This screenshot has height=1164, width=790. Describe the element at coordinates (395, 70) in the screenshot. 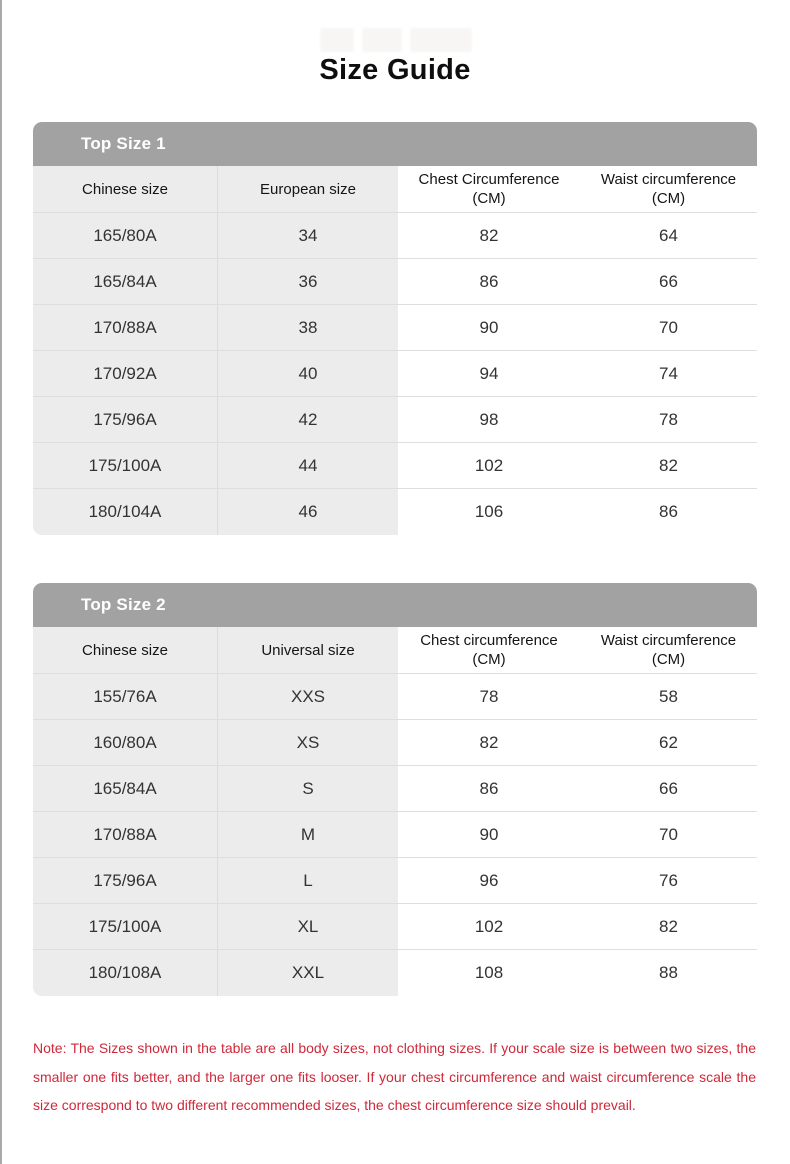

I see `page-title: Size Guide` at that location.